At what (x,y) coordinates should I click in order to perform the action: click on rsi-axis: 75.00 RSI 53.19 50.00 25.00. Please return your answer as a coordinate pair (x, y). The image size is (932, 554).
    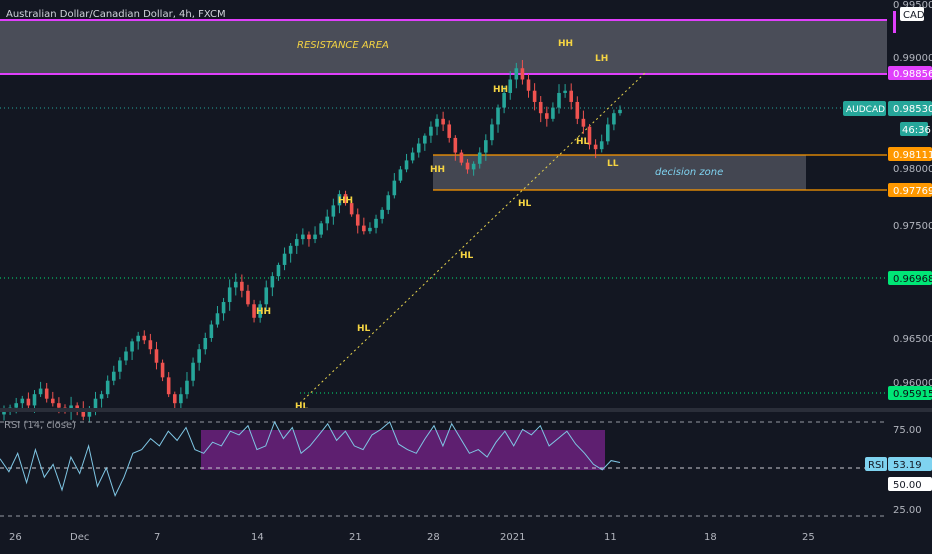
    Looking at the image, I should click on (898, 470).